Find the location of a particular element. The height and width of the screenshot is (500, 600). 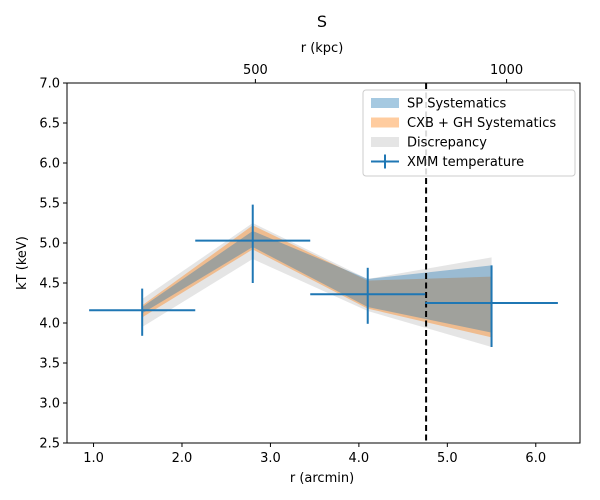

legend-item-discrepancy-swatch is located at coordinates (385, 142).